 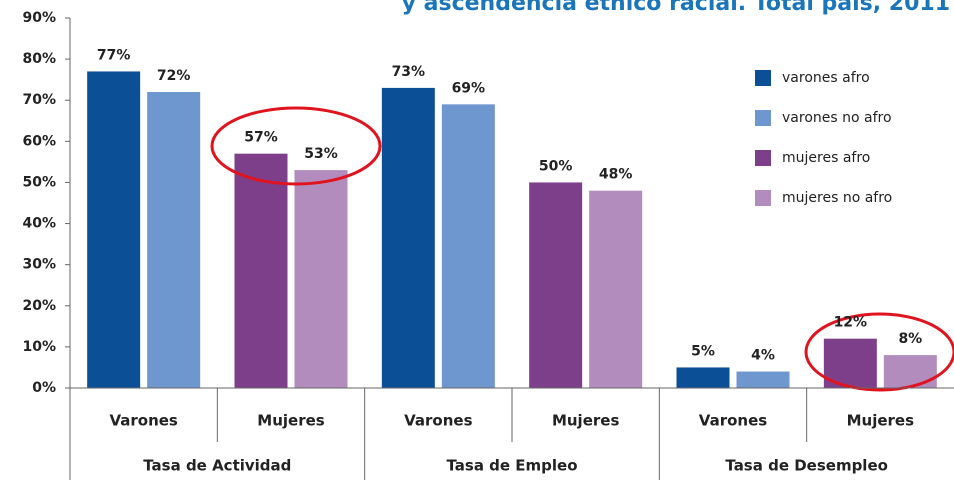 What do you see at coordinates (616, 175) in the screenshot?
I see `value-label: 48%` at bounding box center [616, 175].